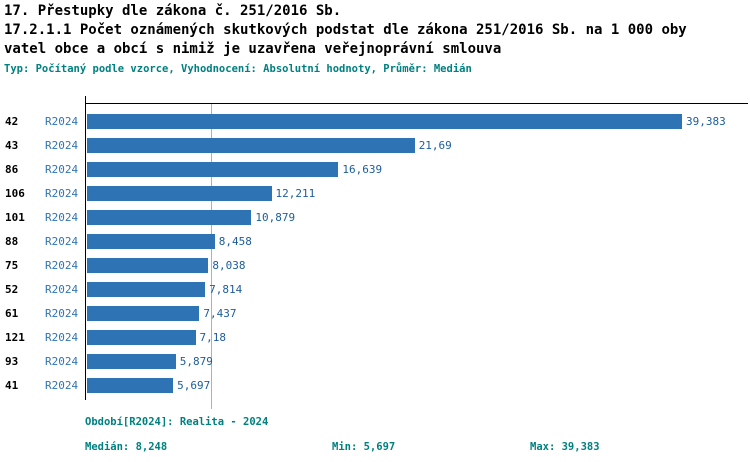 The width and height of the screenshot is (750, 462). I want to click on row-id-label: 88, so click(12, 241).